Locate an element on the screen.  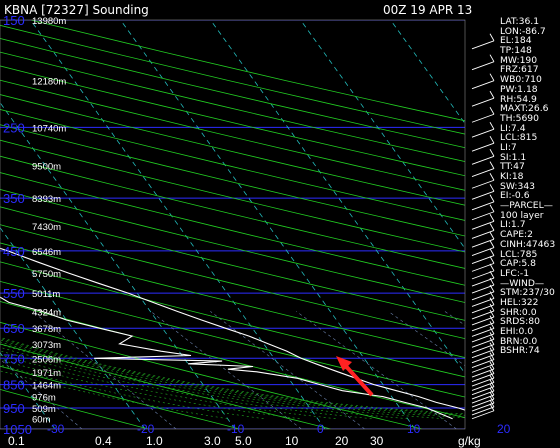
index-row: CINH:47463 is located at coordinates (528, 244).